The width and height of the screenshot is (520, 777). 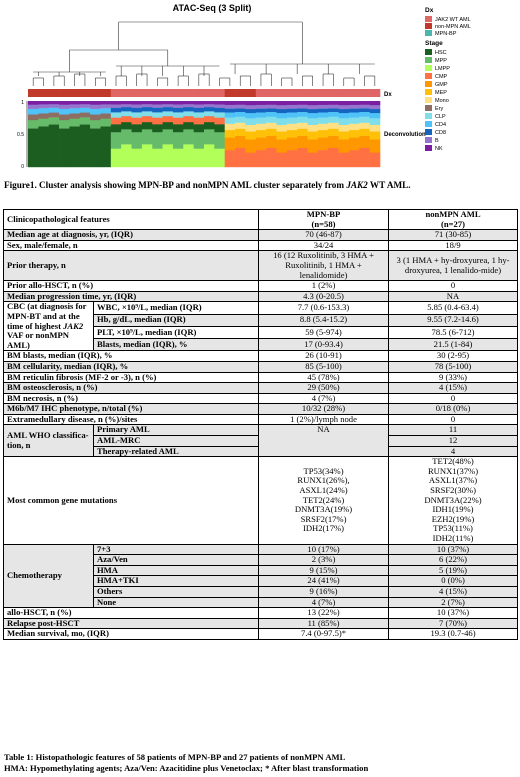 What do you see at coordinates (441, 93) in the screenshot?
I see `legend-label: MEP` at bounding box center [441, 93].